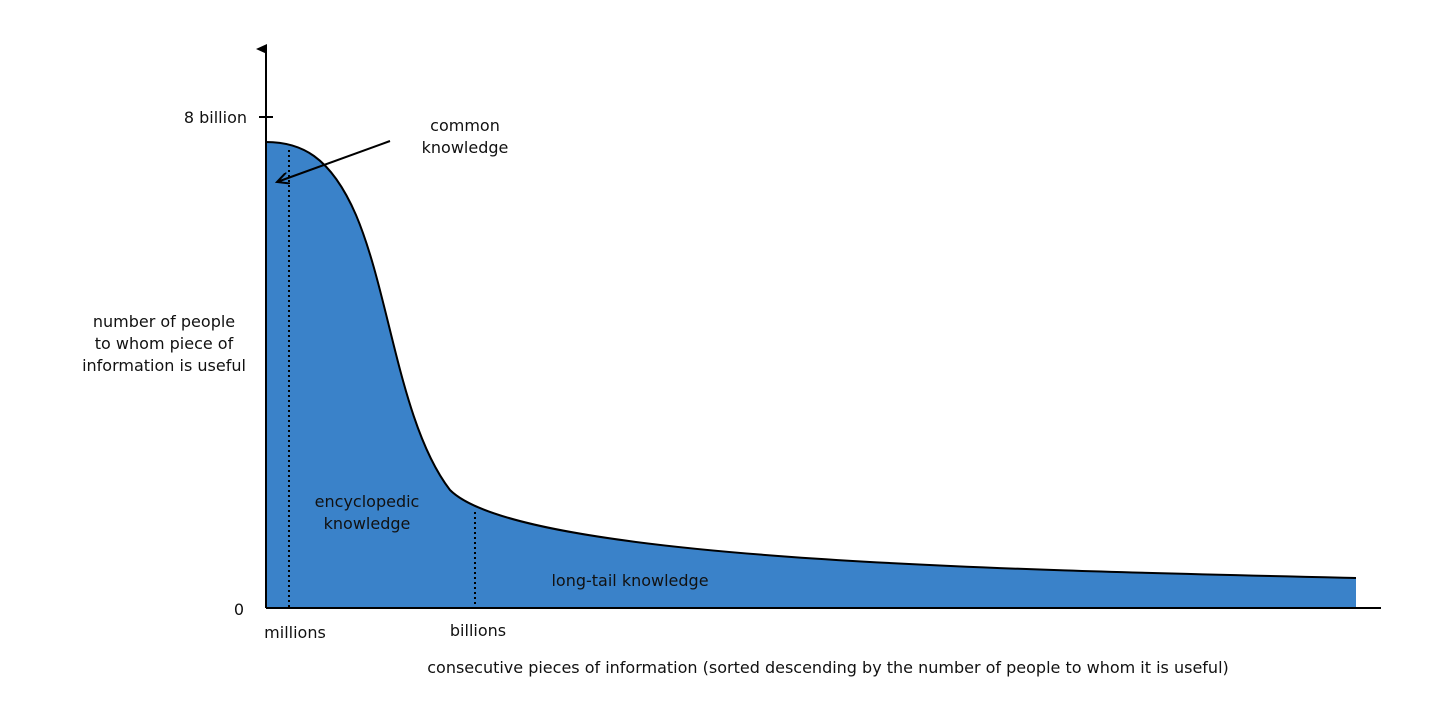 The image size is (1456, 712). What do you see at coordinates (367, 523) in the screenshot?
I see `encyclopedic-knowledge-label-line-2: knowledge` at bounding box center [367, 523].